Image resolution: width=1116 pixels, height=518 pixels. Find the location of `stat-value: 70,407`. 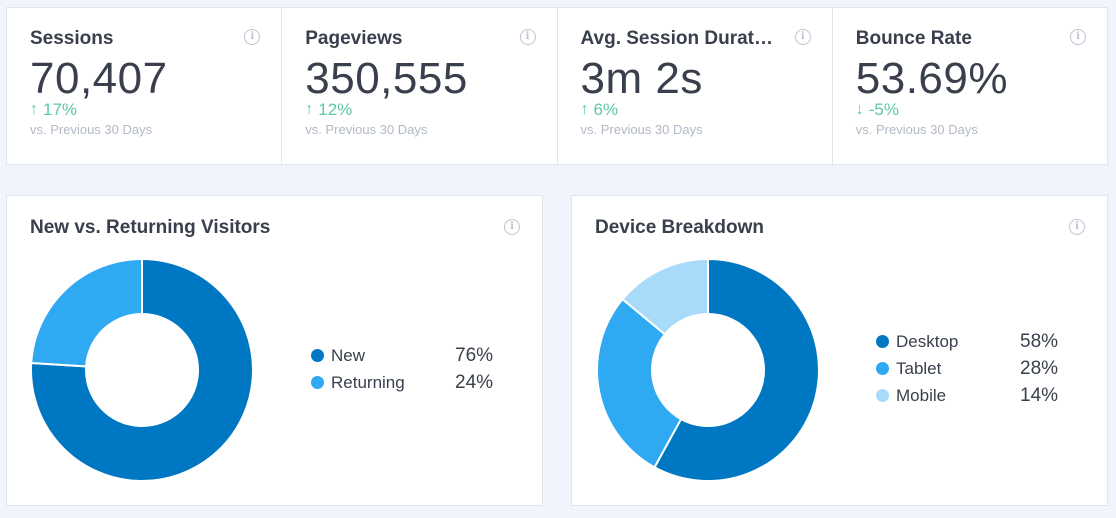

stat-value: 70,407 is located at coordinates (99, 78).